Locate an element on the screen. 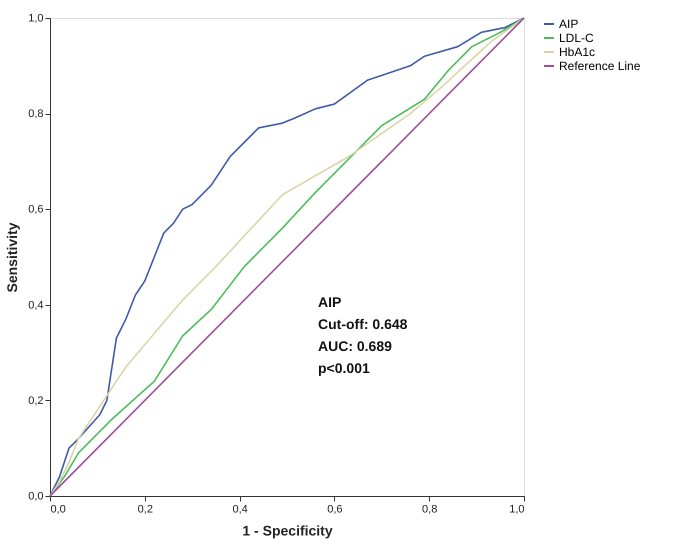 The height and width of the screenshot is (548, 690). annotation: AIP is located at coordinates (330, 302).